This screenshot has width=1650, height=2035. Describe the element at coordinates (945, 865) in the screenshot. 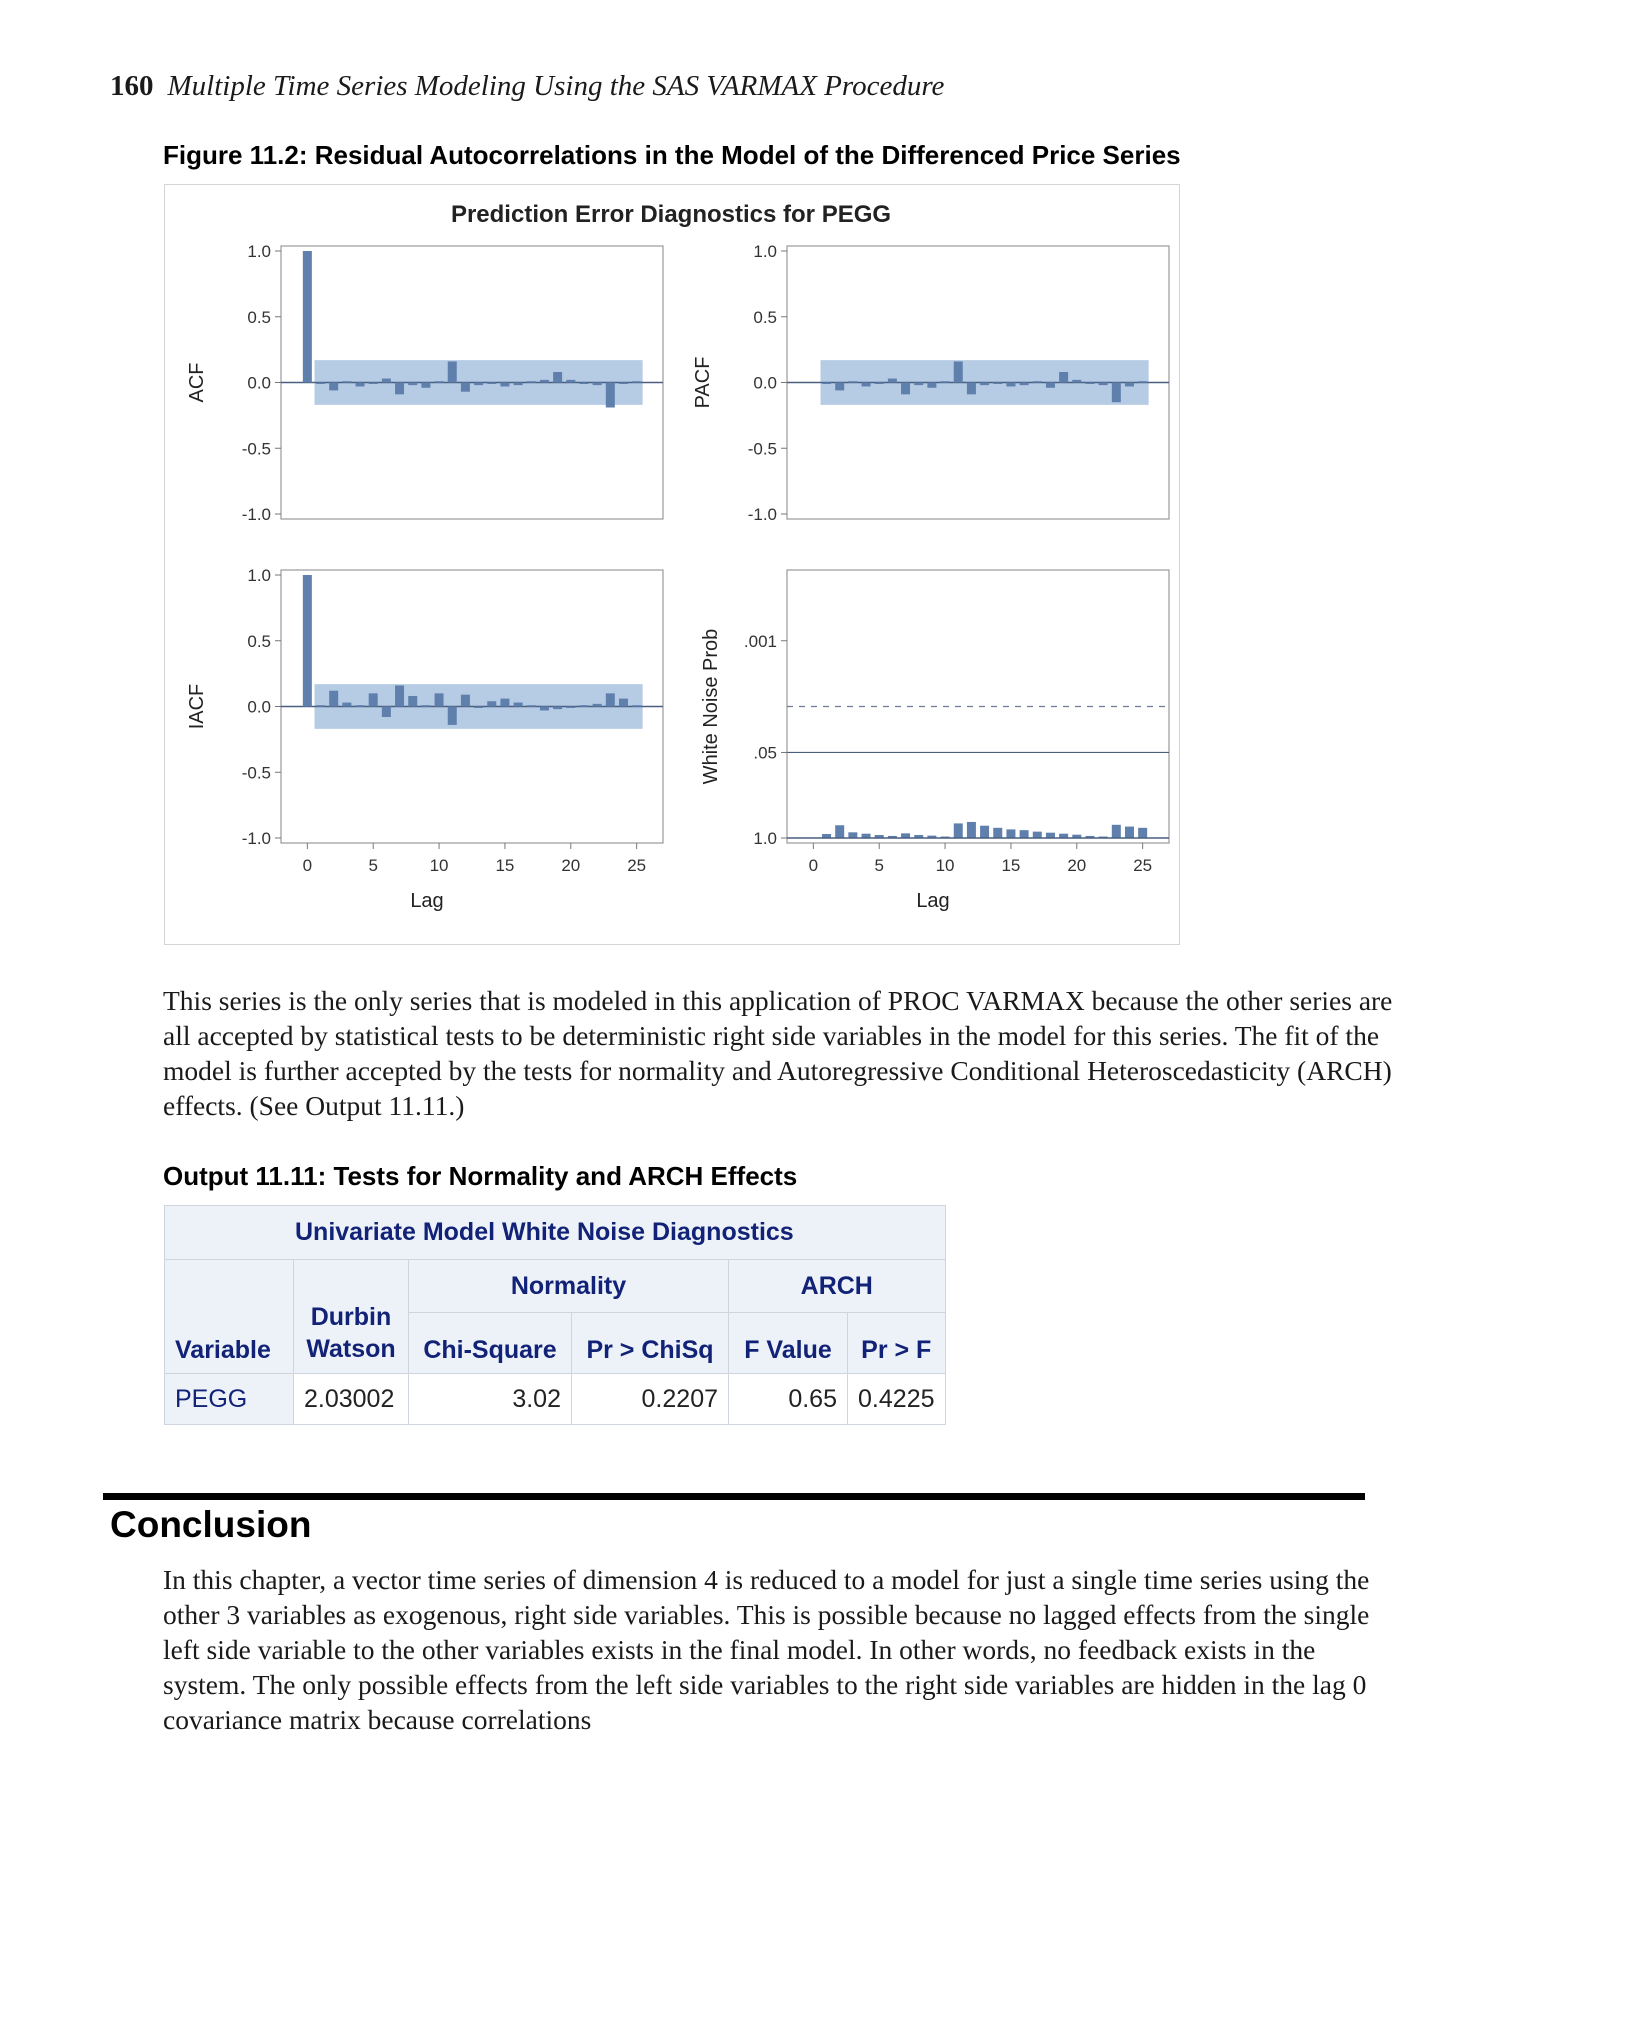

I see `x-tick-label: 10` at that location.